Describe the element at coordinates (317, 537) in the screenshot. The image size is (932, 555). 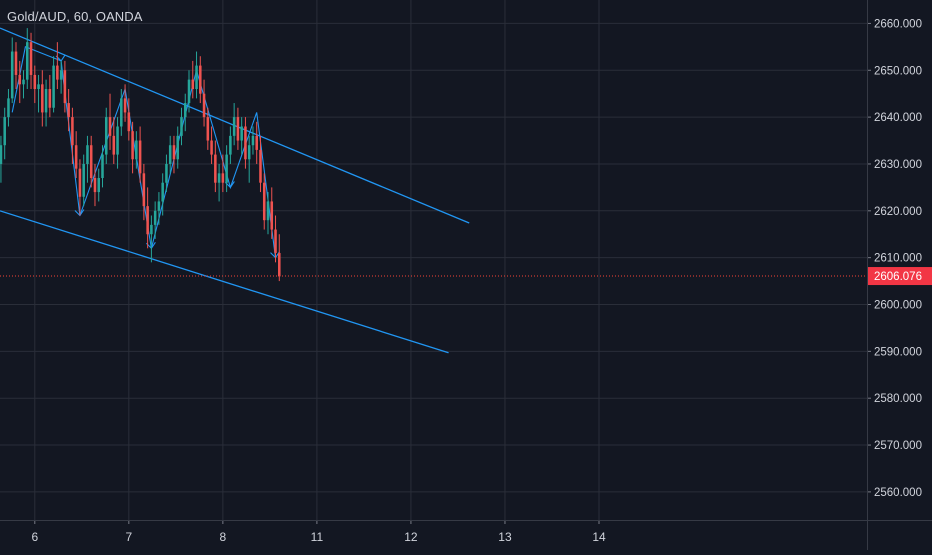
I see `time-tick-label: 11` at that location.